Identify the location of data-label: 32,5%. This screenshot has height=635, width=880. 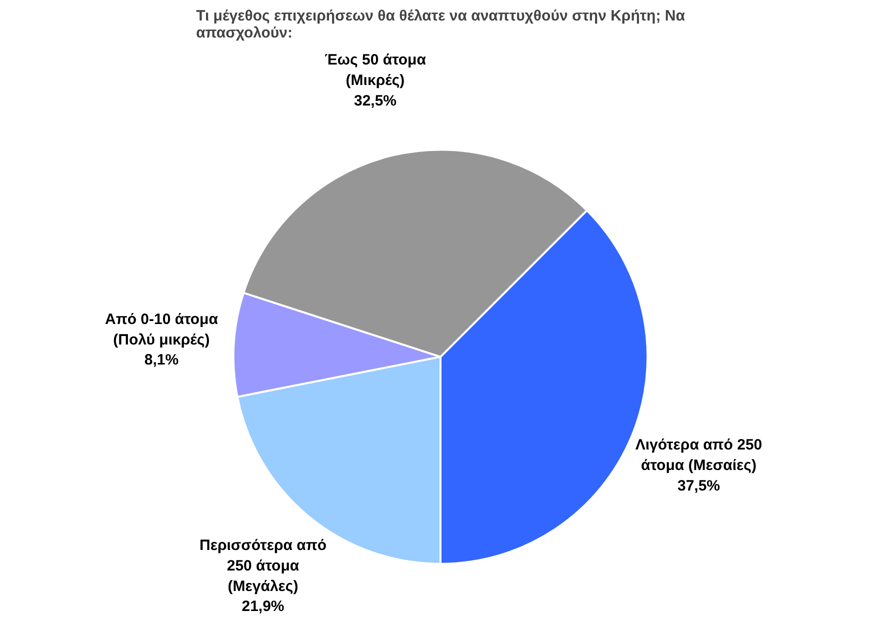
(375, 101).